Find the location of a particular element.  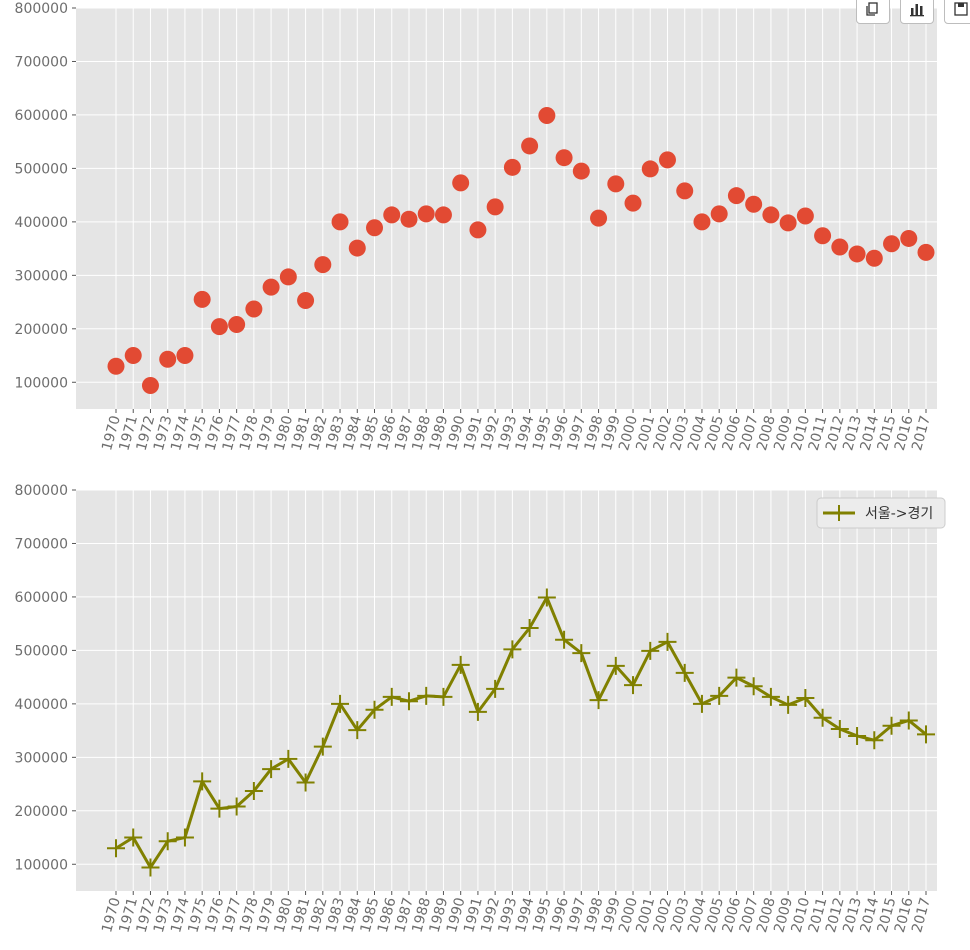

legend-box is located at coordinates (881, 513).